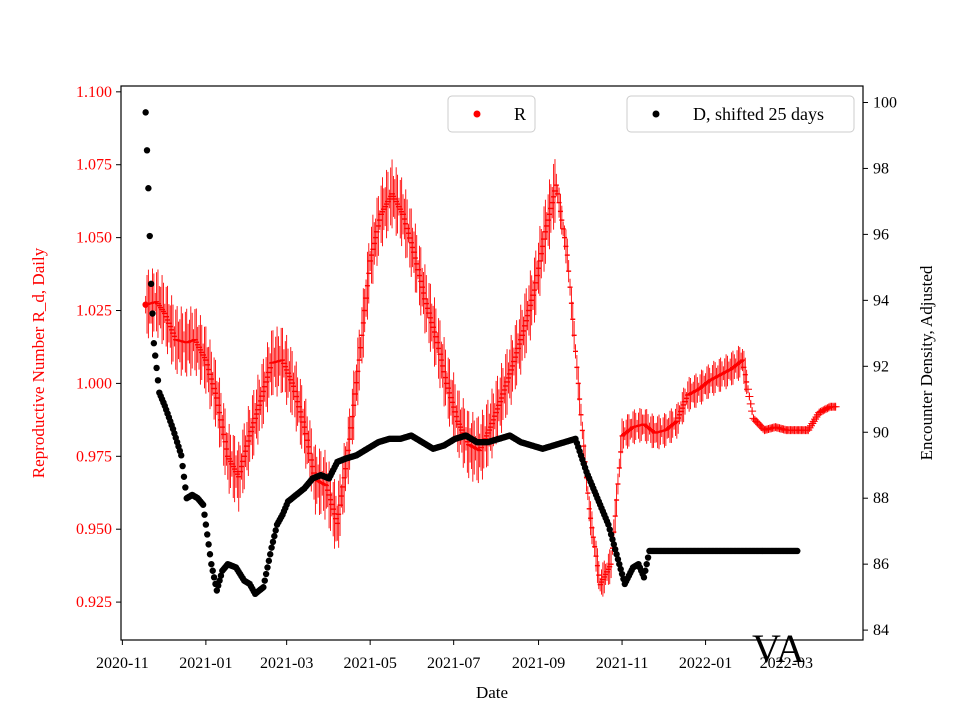 This screenshot has height=720, width=960. What do you see at coordinates (881, 234) in the screenshot?
I see `y-right-tick-label: 96` at bounding box center [881, 234].